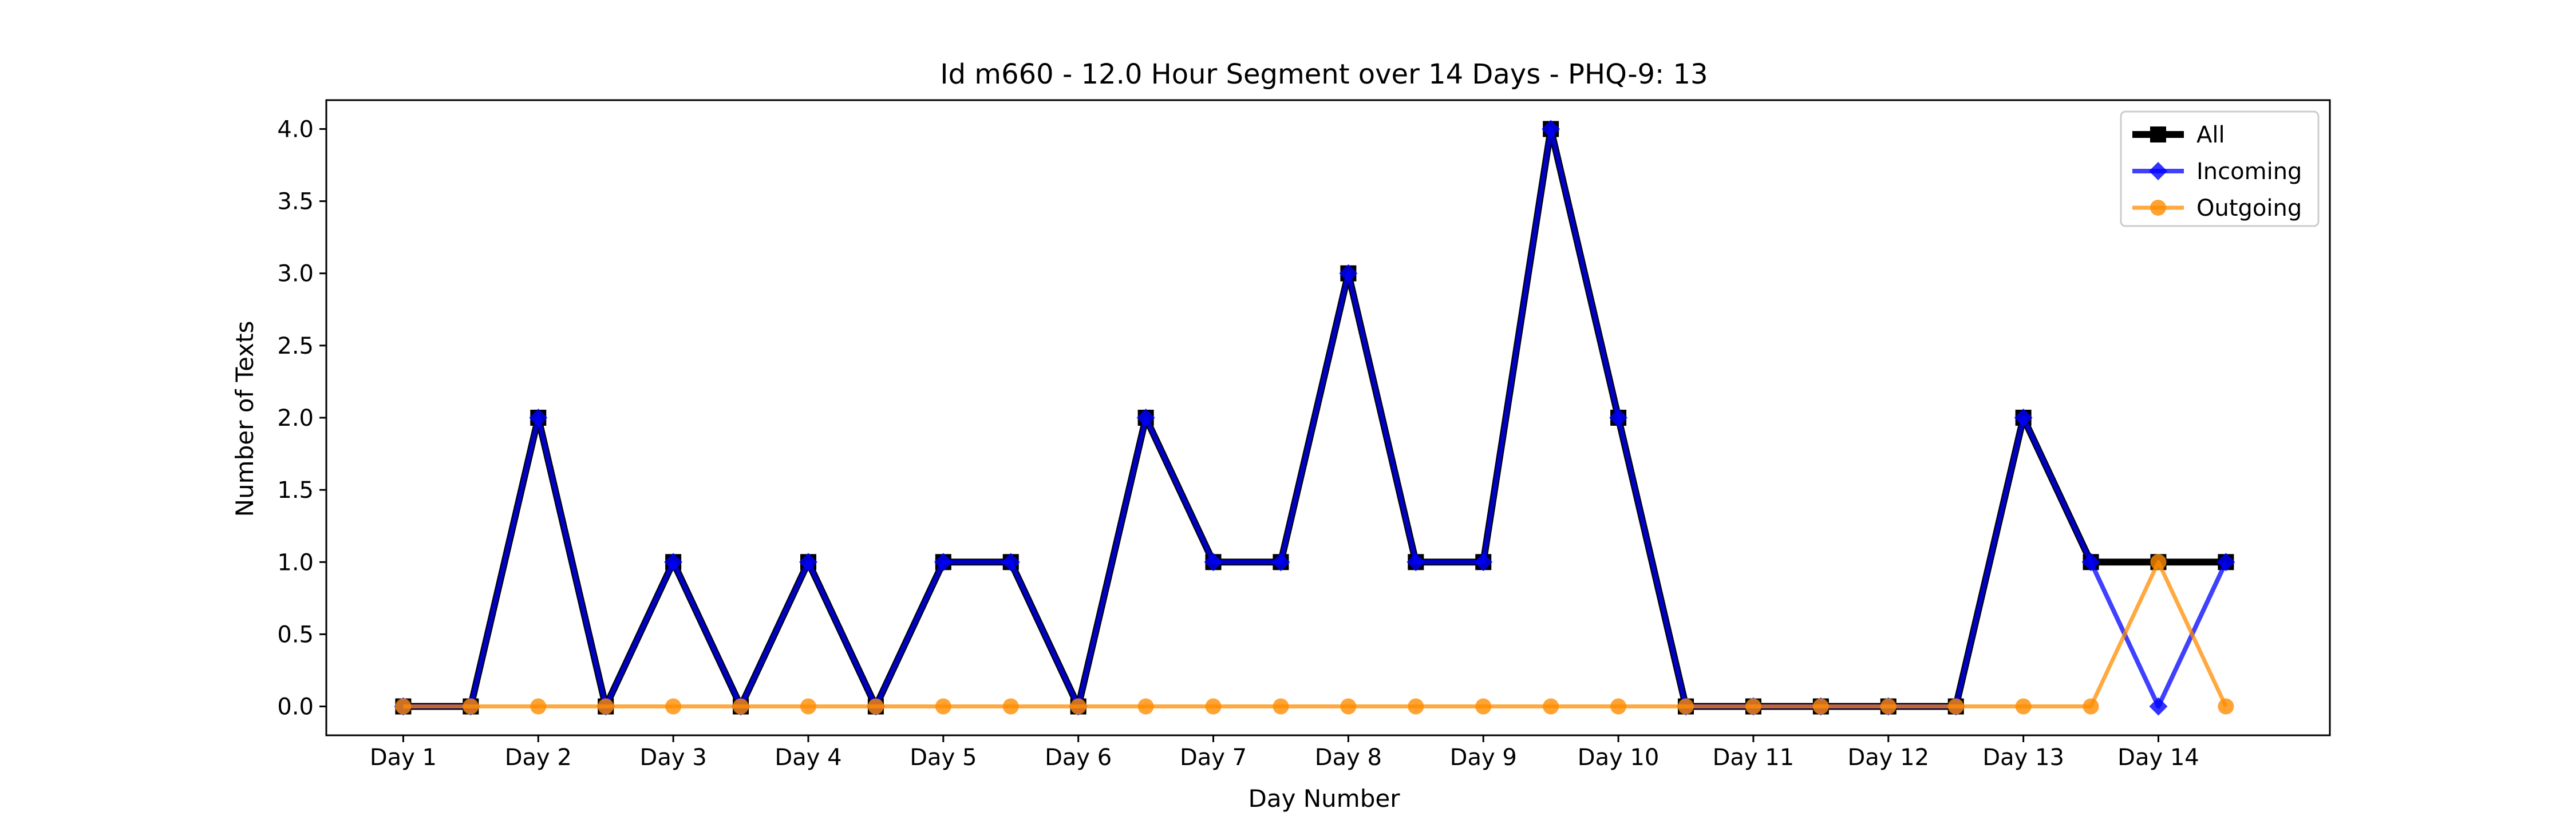 This screenshot has width=2576, height=824. What do you see at coordinates (295, 562) in the screenshot?
I see `y-tick-label: 1.0` at bounding box center [295, 562].